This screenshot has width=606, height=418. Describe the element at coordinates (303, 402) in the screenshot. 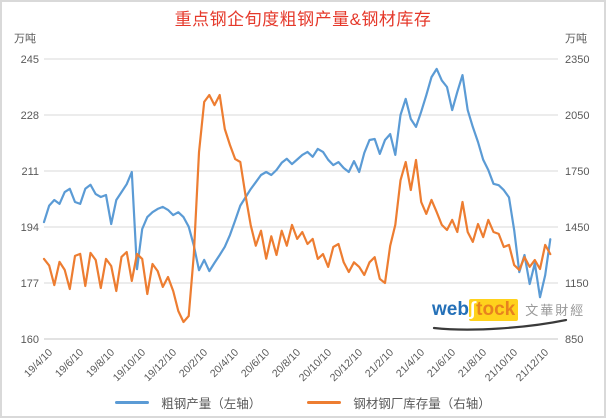

I see `legend: 粗钢产量（左轴） 钢材钢厂库存量（右轴）` at that location.